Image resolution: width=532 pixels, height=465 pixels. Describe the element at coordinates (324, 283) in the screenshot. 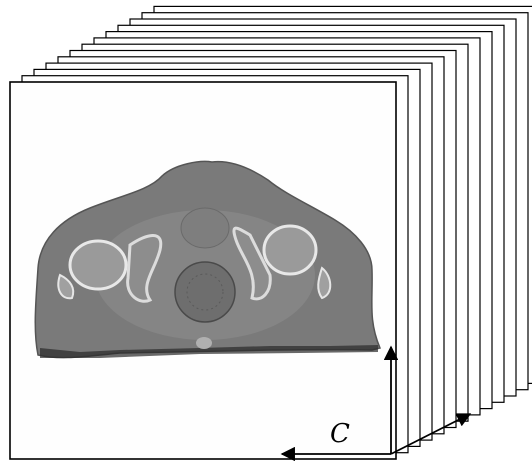

I see `right-trochanter` at that location.